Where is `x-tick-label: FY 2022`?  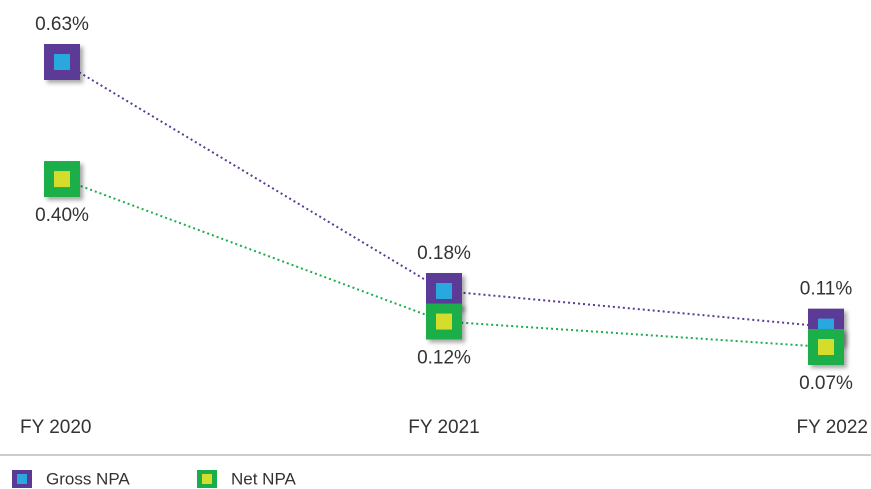 x-tick-label: FY 2022 is located at coordinates (832, 427).